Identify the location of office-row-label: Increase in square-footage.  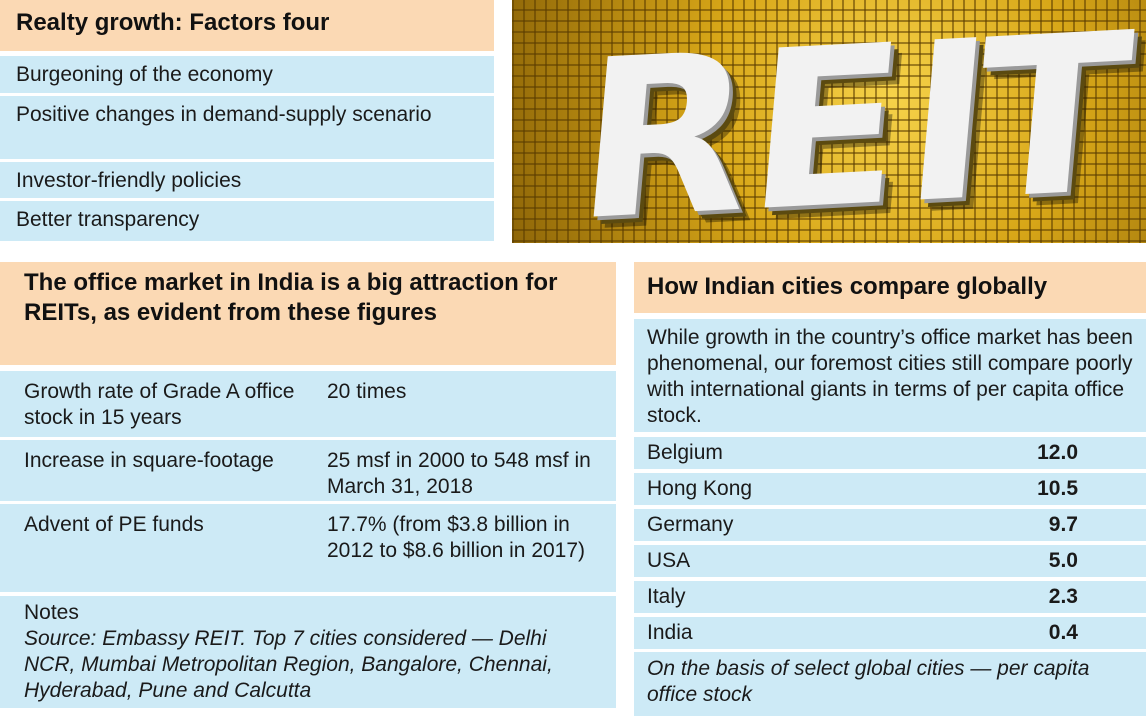
(149, 460).